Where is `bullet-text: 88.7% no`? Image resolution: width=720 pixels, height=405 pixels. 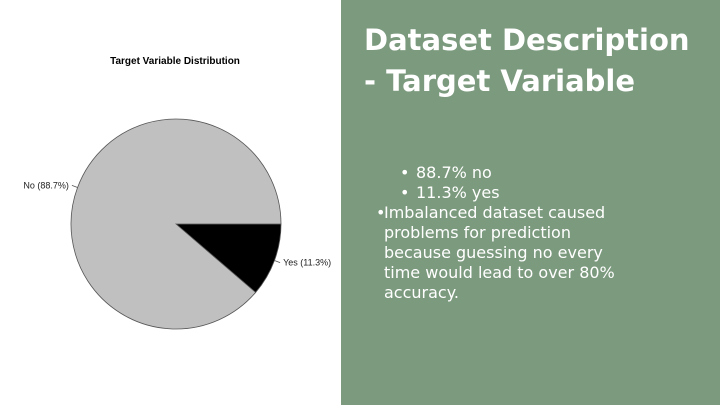 bullet-text: 88.7% no is located at coordinates (454, 172).